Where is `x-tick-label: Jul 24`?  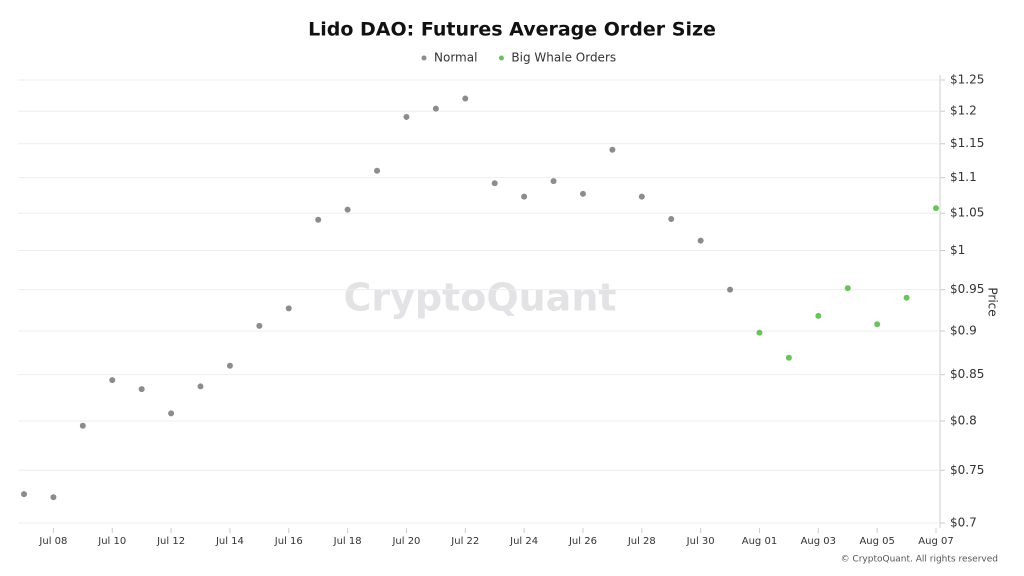
x-tick-label: Jul 24 is located at coordinates (523, 541).